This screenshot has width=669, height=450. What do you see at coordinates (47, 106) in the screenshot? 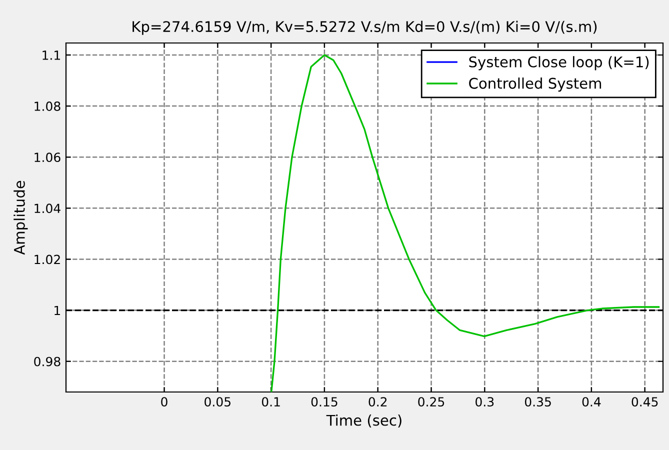
I see `y-tick-label: 1.08` at bounding box center [47, 106].